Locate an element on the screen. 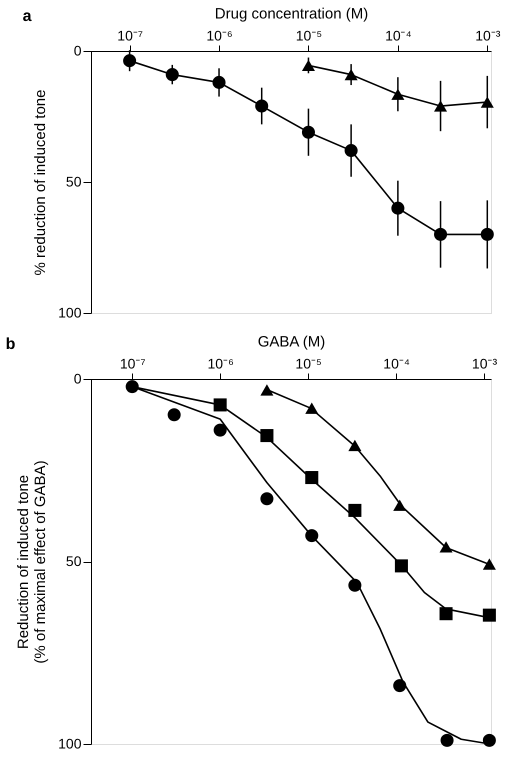  y-axis-title: % reduction of induced tone is located at coordinates (41, 183).